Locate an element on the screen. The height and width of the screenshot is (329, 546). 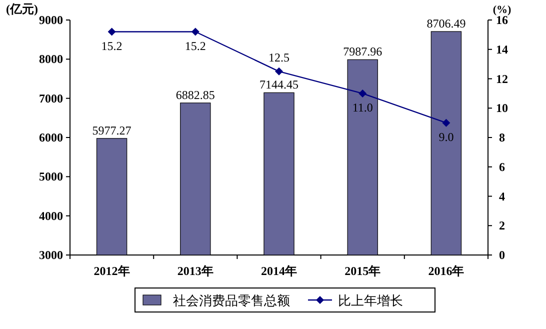
data-label: 6882.85 is located at coordinates (195, 95).